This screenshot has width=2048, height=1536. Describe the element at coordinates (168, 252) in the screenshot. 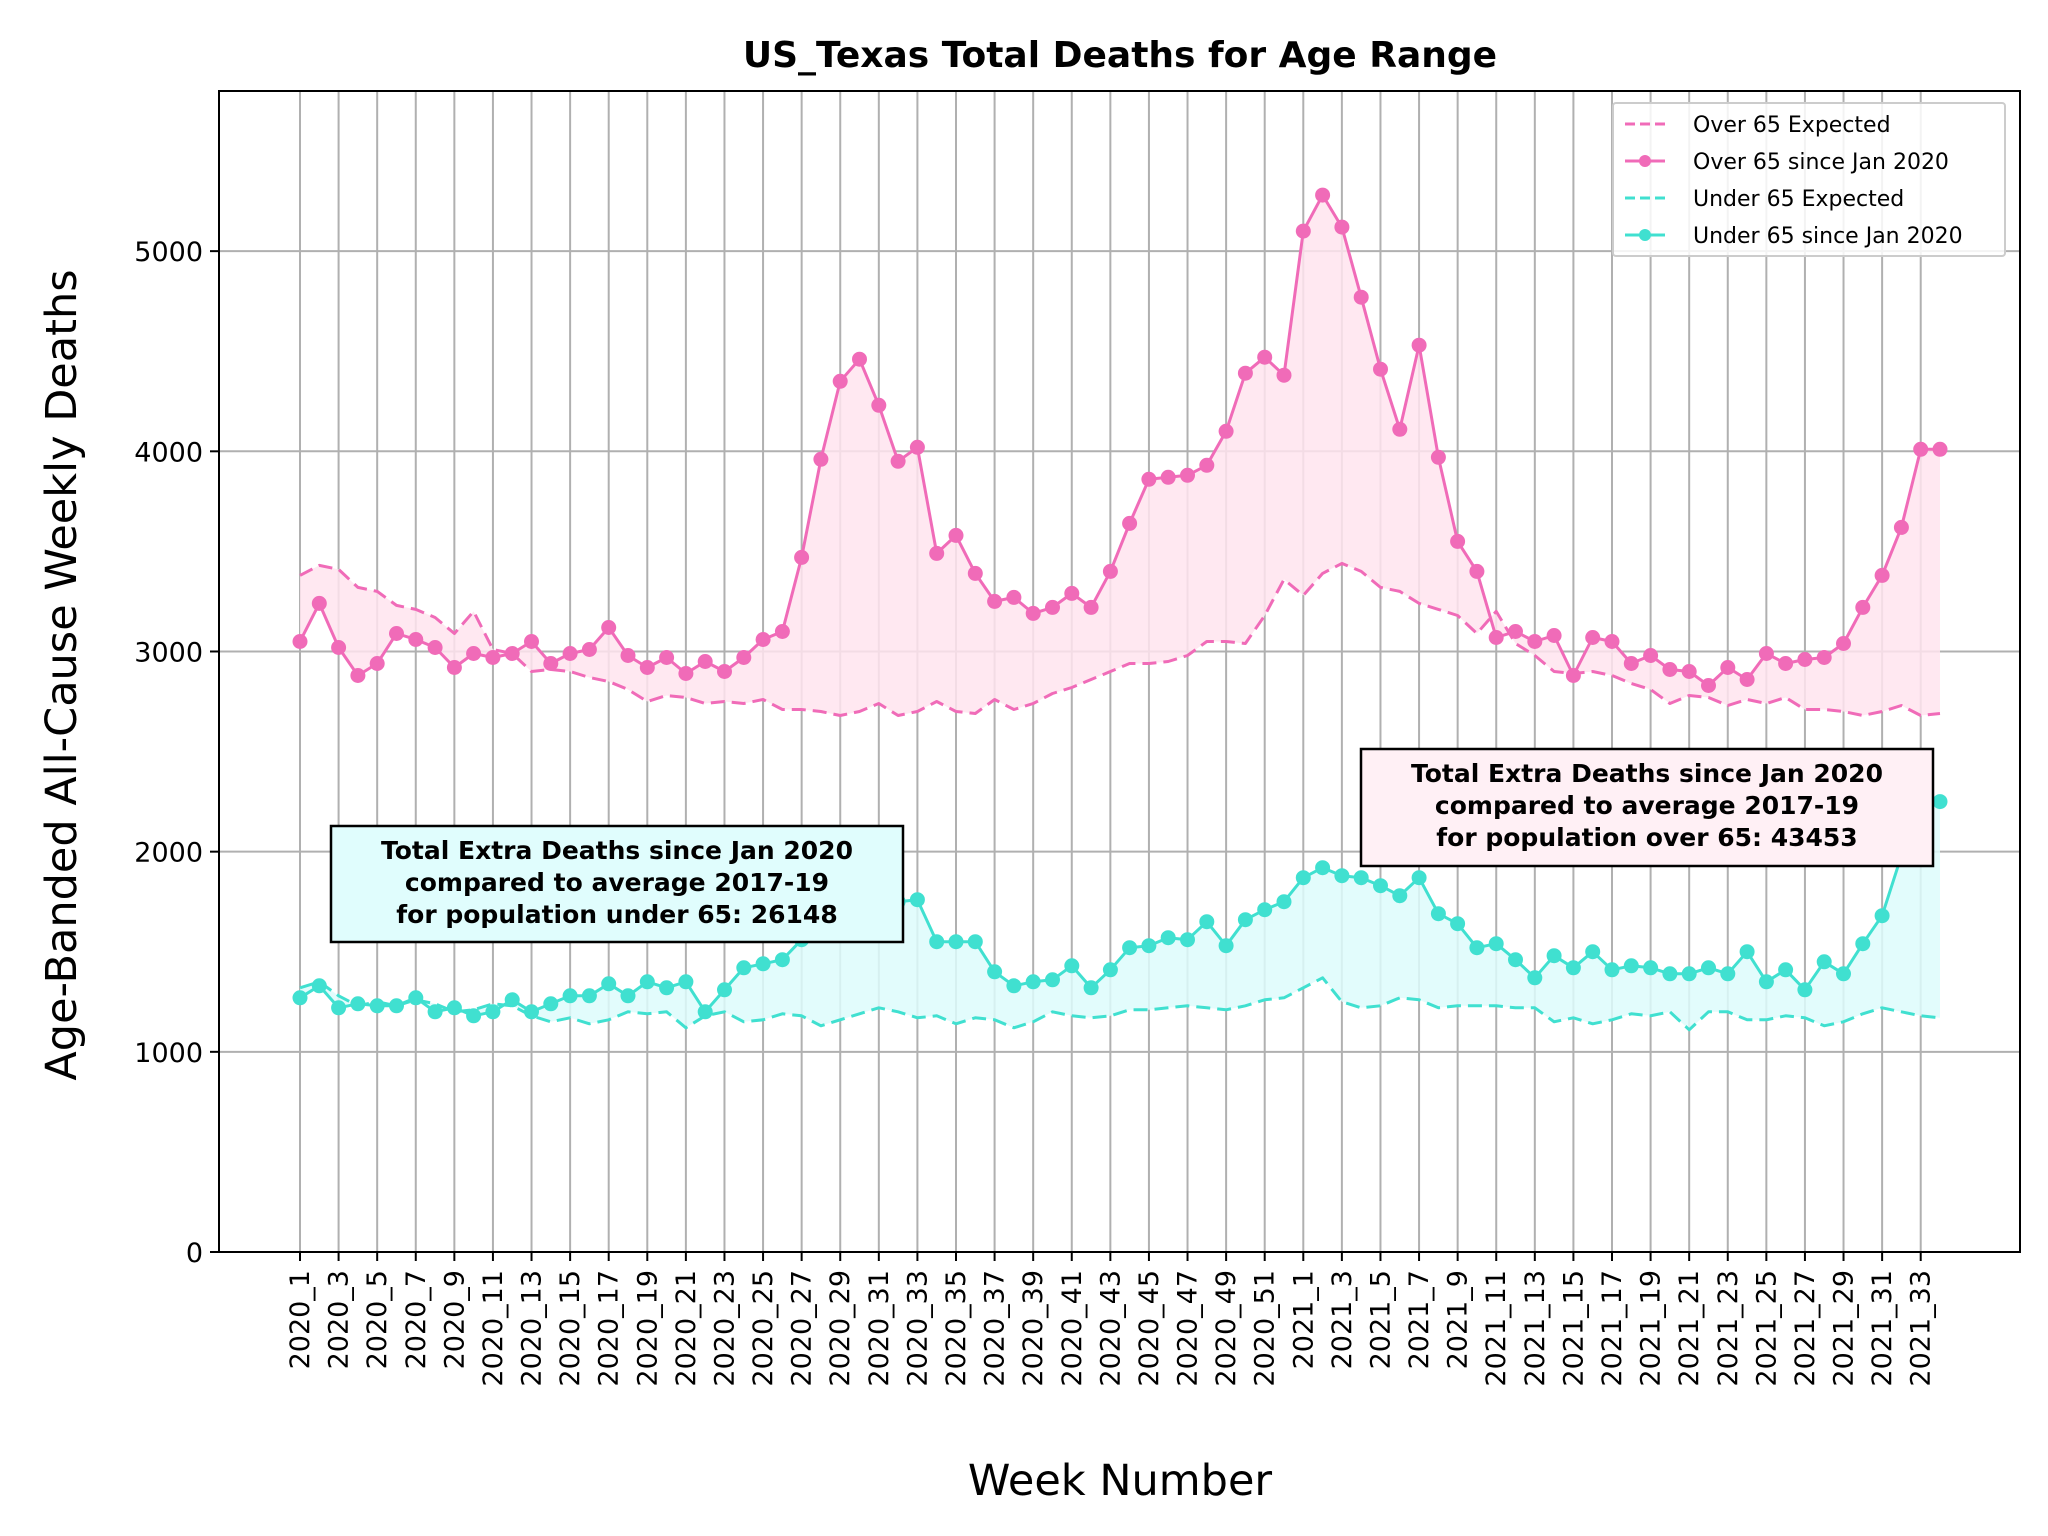

I see `y-tick-label: 5000` at that location.